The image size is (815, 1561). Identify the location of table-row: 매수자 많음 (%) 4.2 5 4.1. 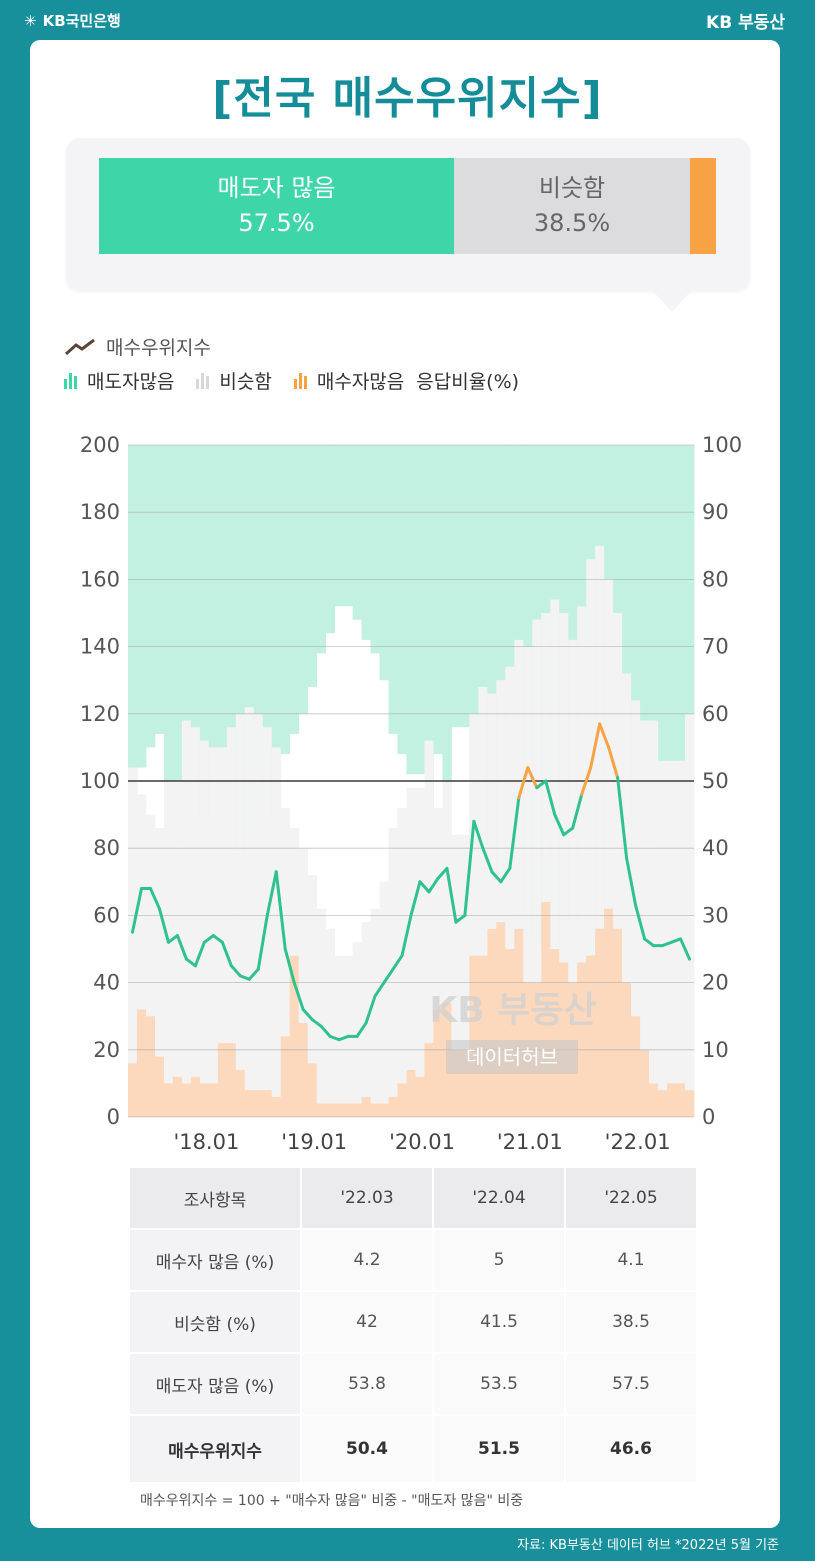
(413, 1260).